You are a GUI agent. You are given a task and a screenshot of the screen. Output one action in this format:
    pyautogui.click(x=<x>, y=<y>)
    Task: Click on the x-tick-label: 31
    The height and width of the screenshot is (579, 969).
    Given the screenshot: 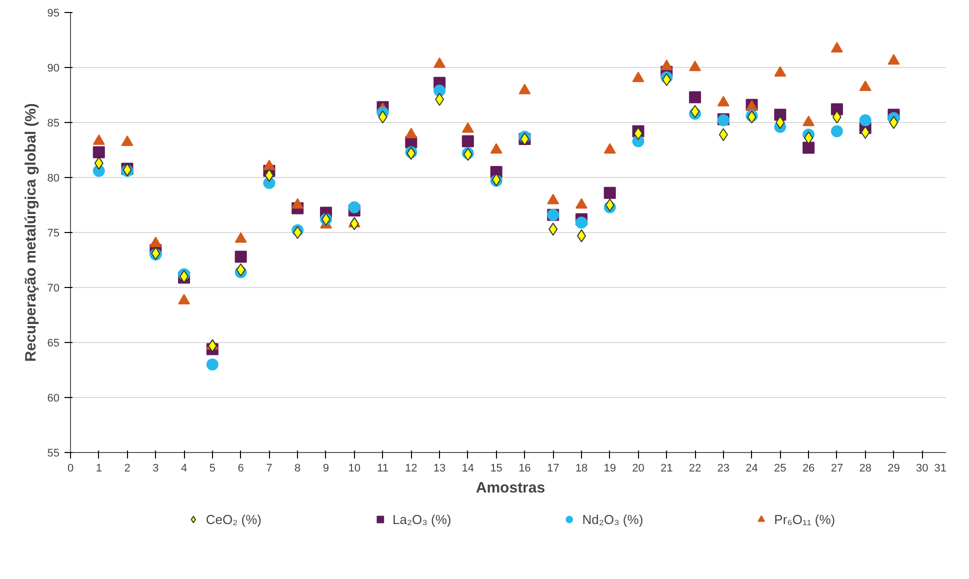 What is the action you would take?
    pyautogui.click(x=940, y=468)
    